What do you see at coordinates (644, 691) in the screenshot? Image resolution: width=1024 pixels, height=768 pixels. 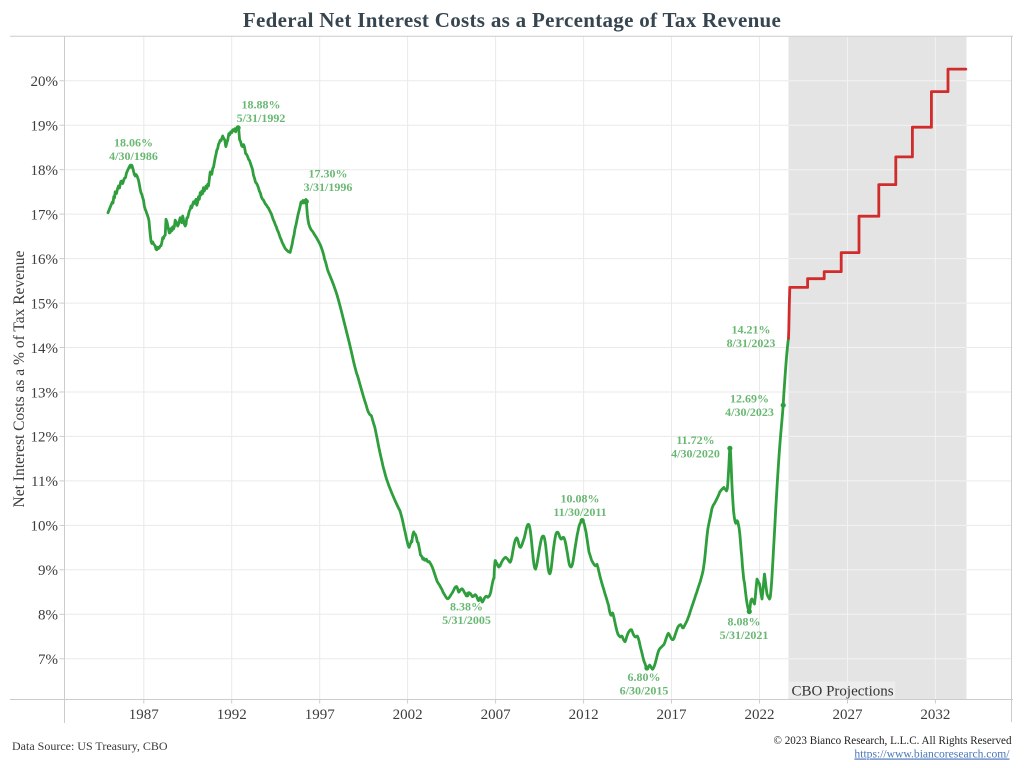 I see `svg-text: 6/30/2015` at bounding box center [644, 691].